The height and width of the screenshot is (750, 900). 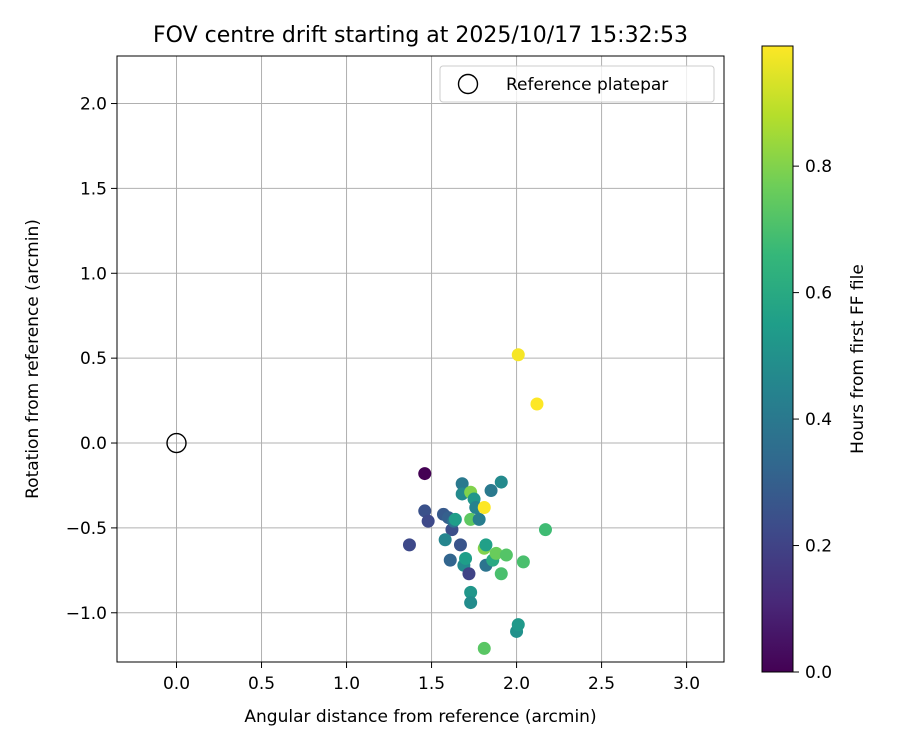 I want to click on y-tick-label: 2.0, so click(x=93, y=105).